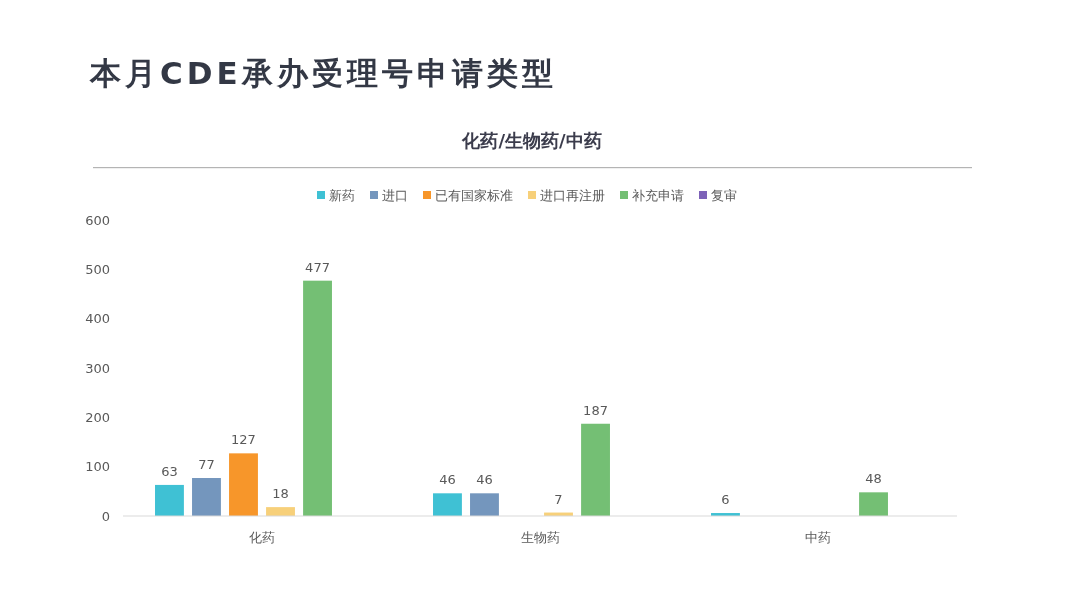 This screenshot has width=1080, height=607. Describe the element at coordinates (206, 465) in the screenshot. I see `data-label: 77` at that location.